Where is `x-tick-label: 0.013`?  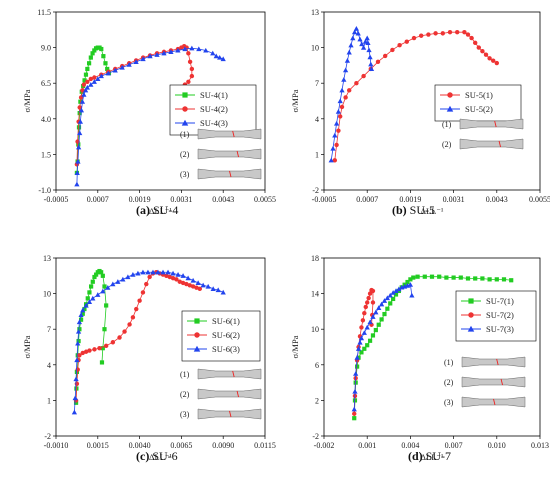
x-tick-label: 0.013 is located at coordinates (540, 445).